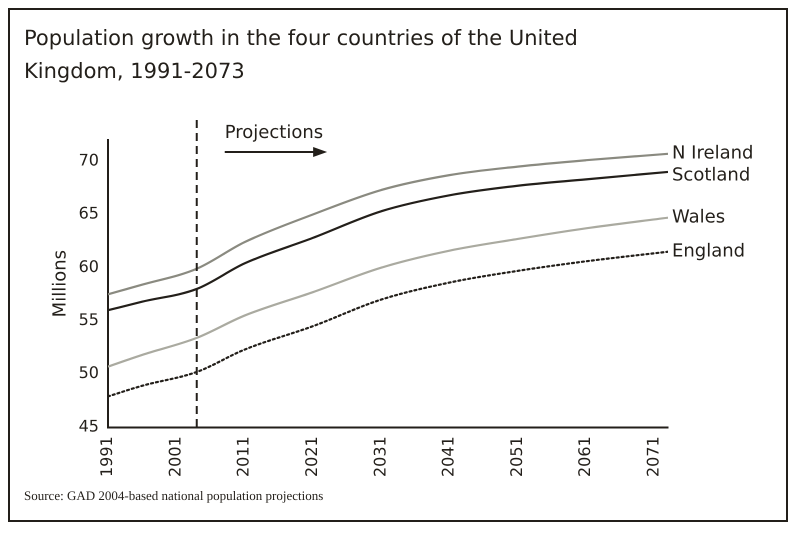  I want to click on y-tick-label: 50, so click(88, 372).